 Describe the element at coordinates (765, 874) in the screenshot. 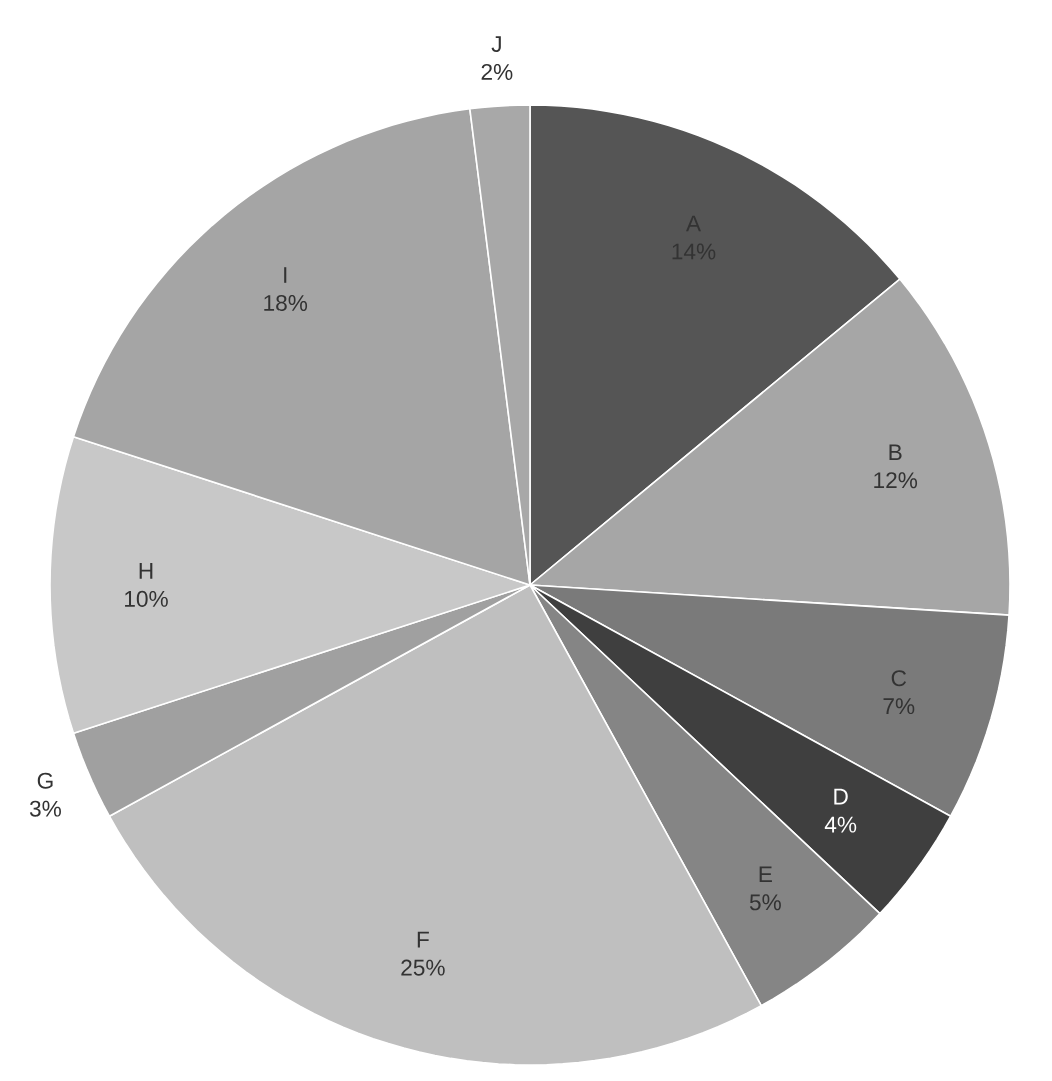

I see `slice-label: E` at that location.